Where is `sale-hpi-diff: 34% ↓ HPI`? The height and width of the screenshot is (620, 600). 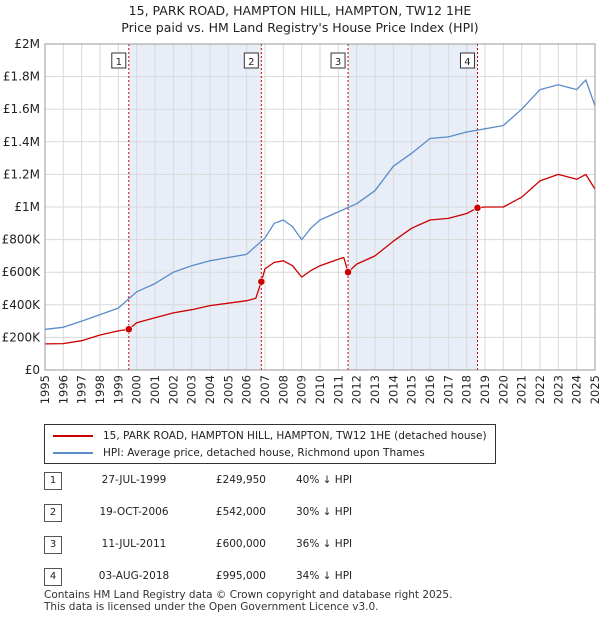
sale-hpi-diff: 34% ↓ HPI is located at coordinates (324, 576).